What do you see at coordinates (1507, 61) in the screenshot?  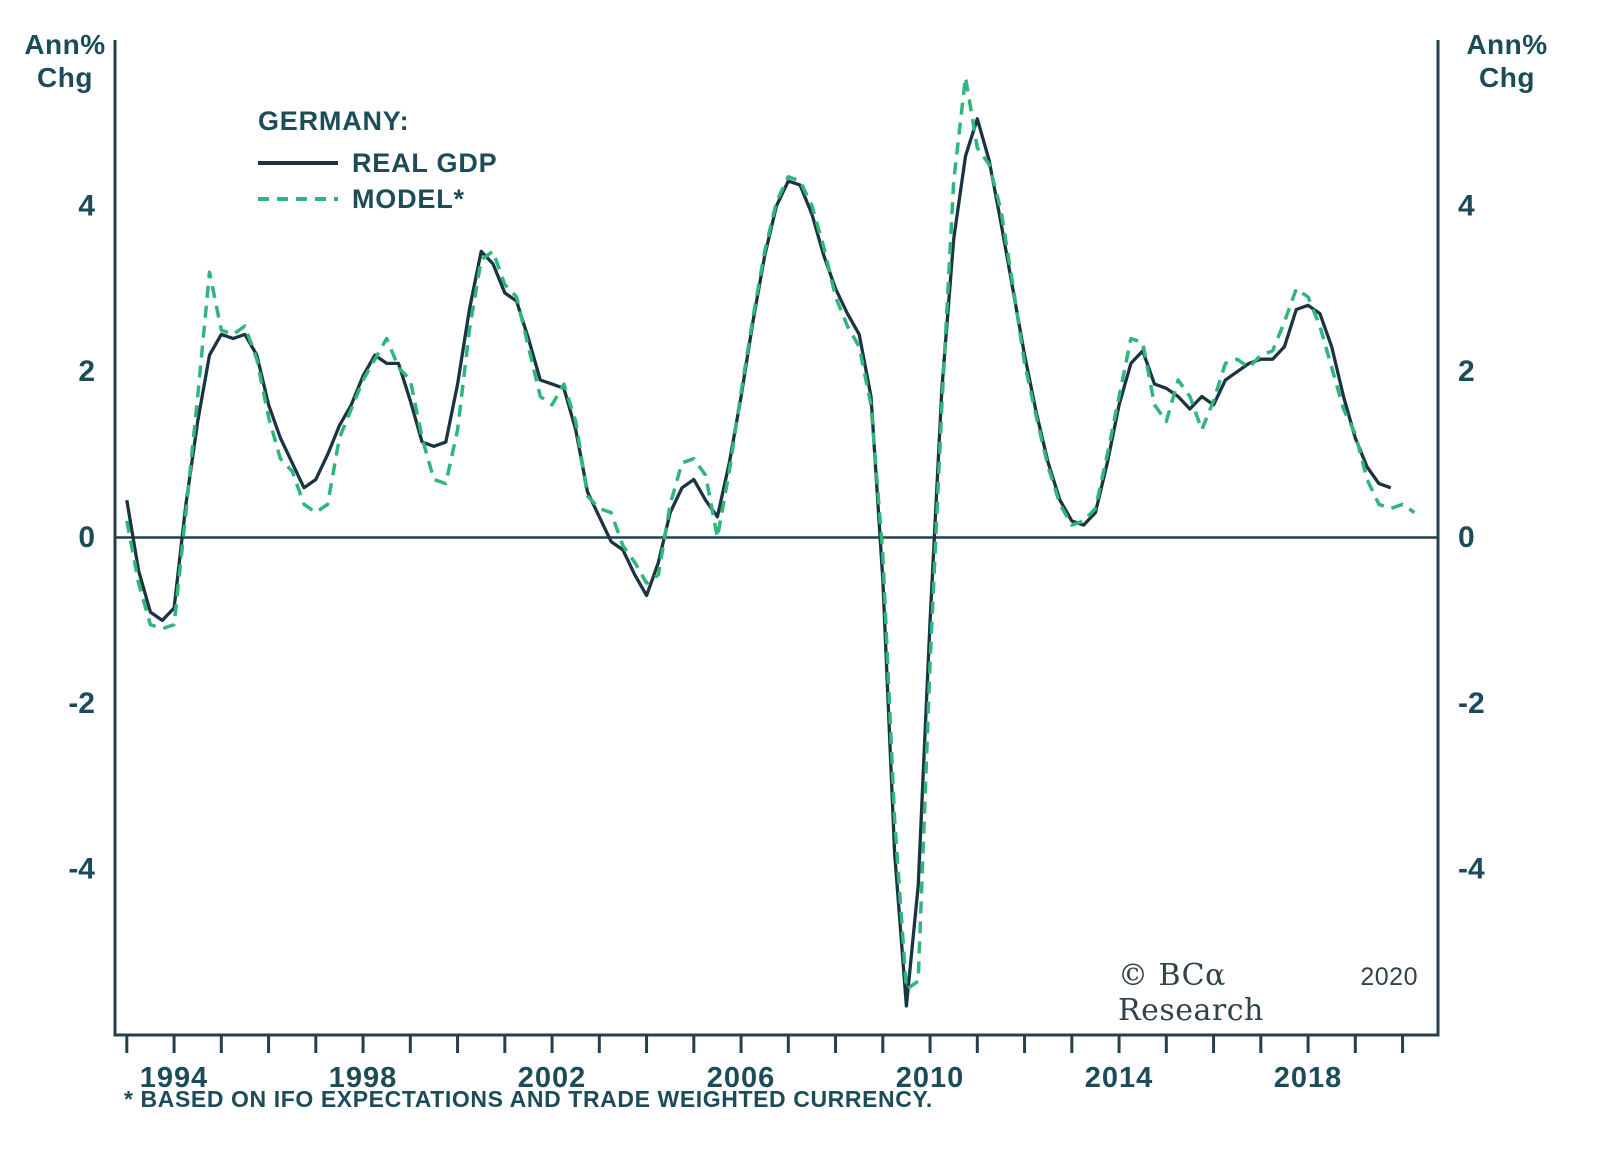 I see `y-axis-unit-right: Ann% Chg` at bounding box center [1507, 61].